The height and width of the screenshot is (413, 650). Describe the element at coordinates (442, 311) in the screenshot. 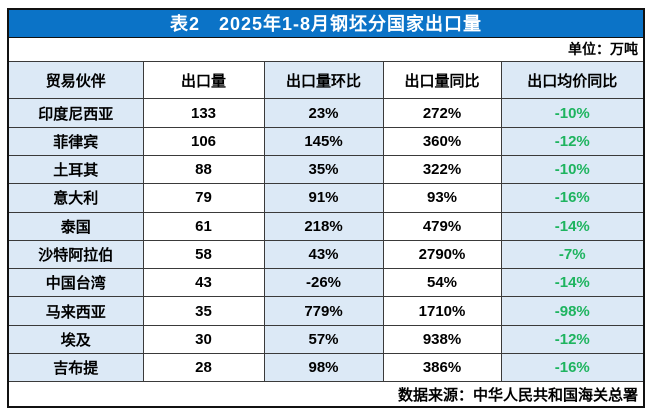

I see `volume-yoy-cell: 1710%` at that location.